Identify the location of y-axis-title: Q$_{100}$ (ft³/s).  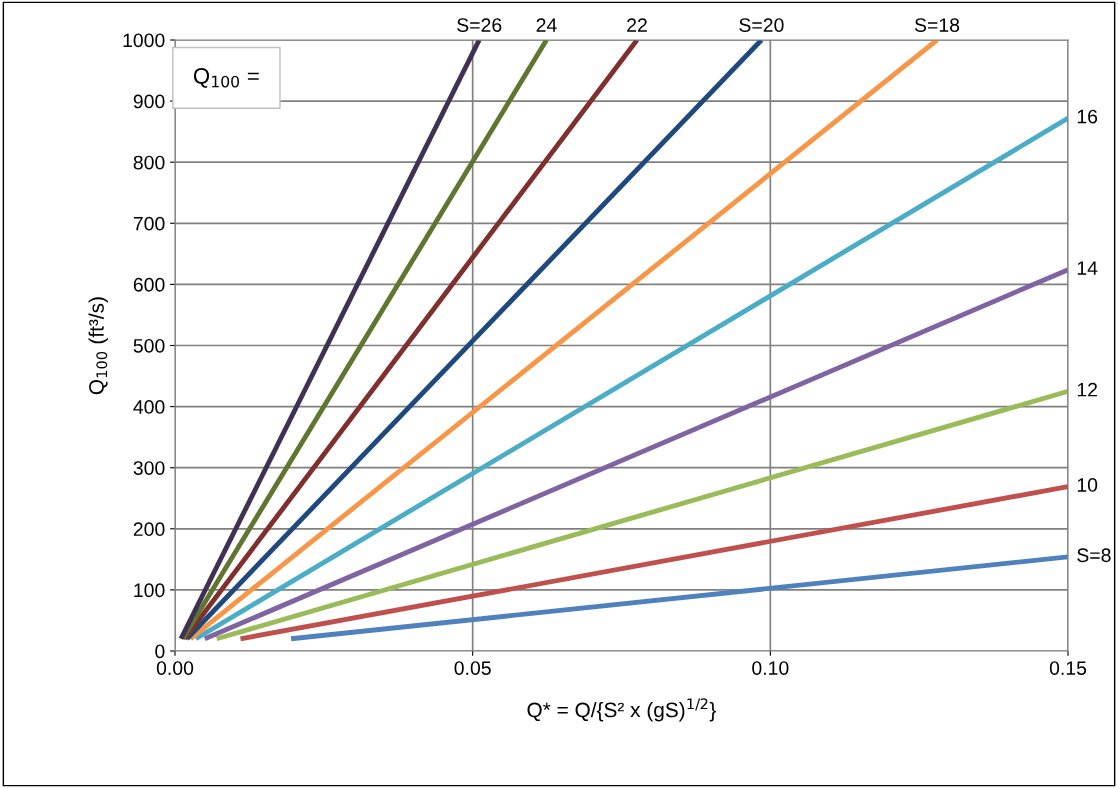
(98, 346).